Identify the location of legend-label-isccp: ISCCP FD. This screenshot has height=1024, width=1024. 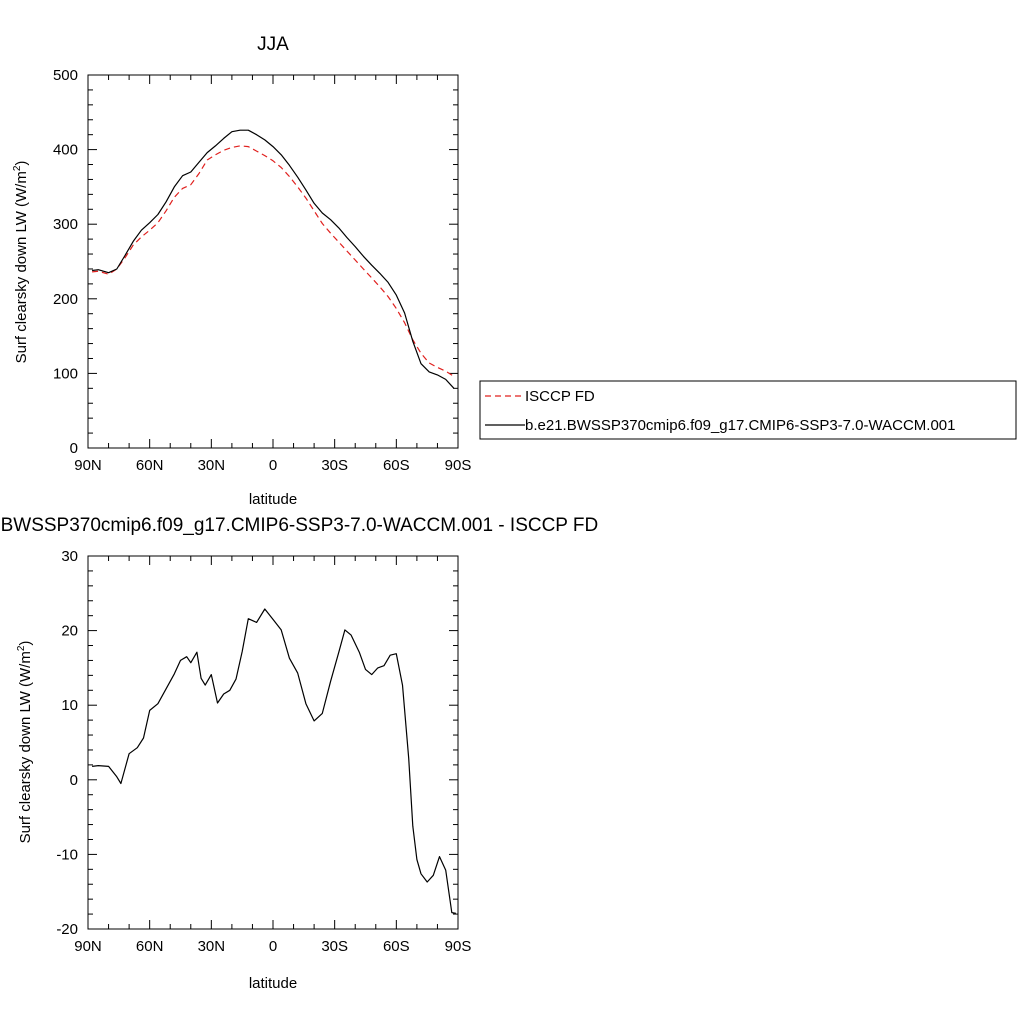
(560, 396).